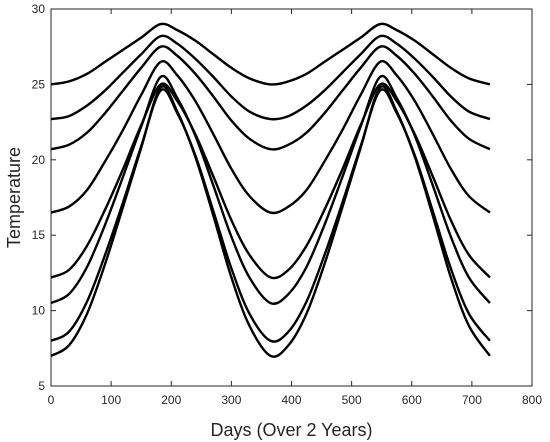 The image size is (550, 442). I want to click on y-tick-label: 30, so click(39, 9).